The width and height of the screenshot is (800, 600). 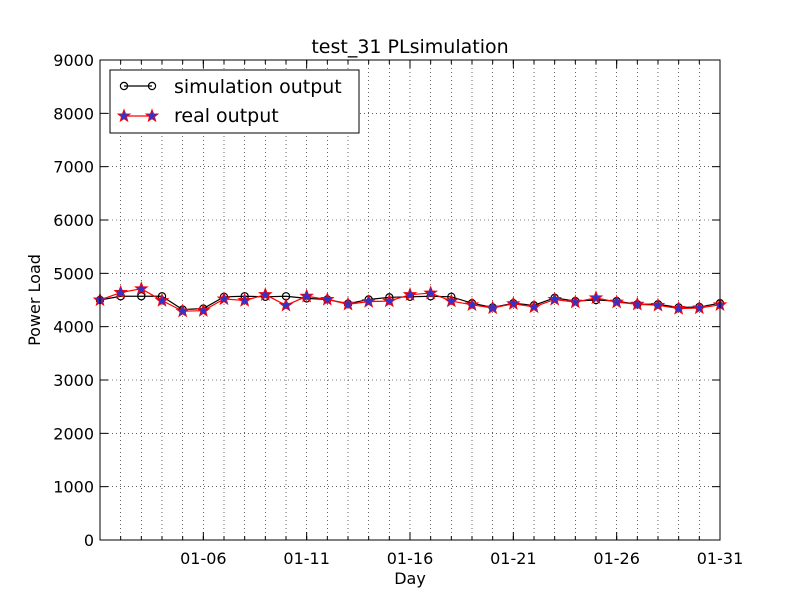 What do you see at coordinates (73, 487) in the screenshot?
I see `y-tick-label: 1000` at bounding box center [73, 487].